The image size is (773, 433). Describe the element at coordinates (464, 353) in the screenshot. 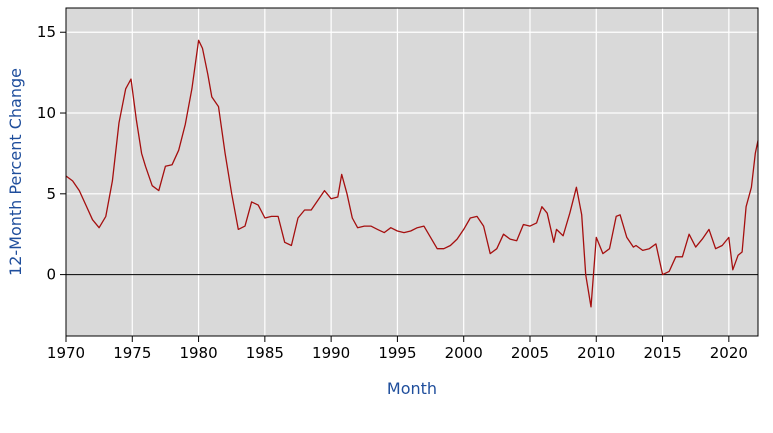

I see `x-tick-label-2000: 2000` at that location.